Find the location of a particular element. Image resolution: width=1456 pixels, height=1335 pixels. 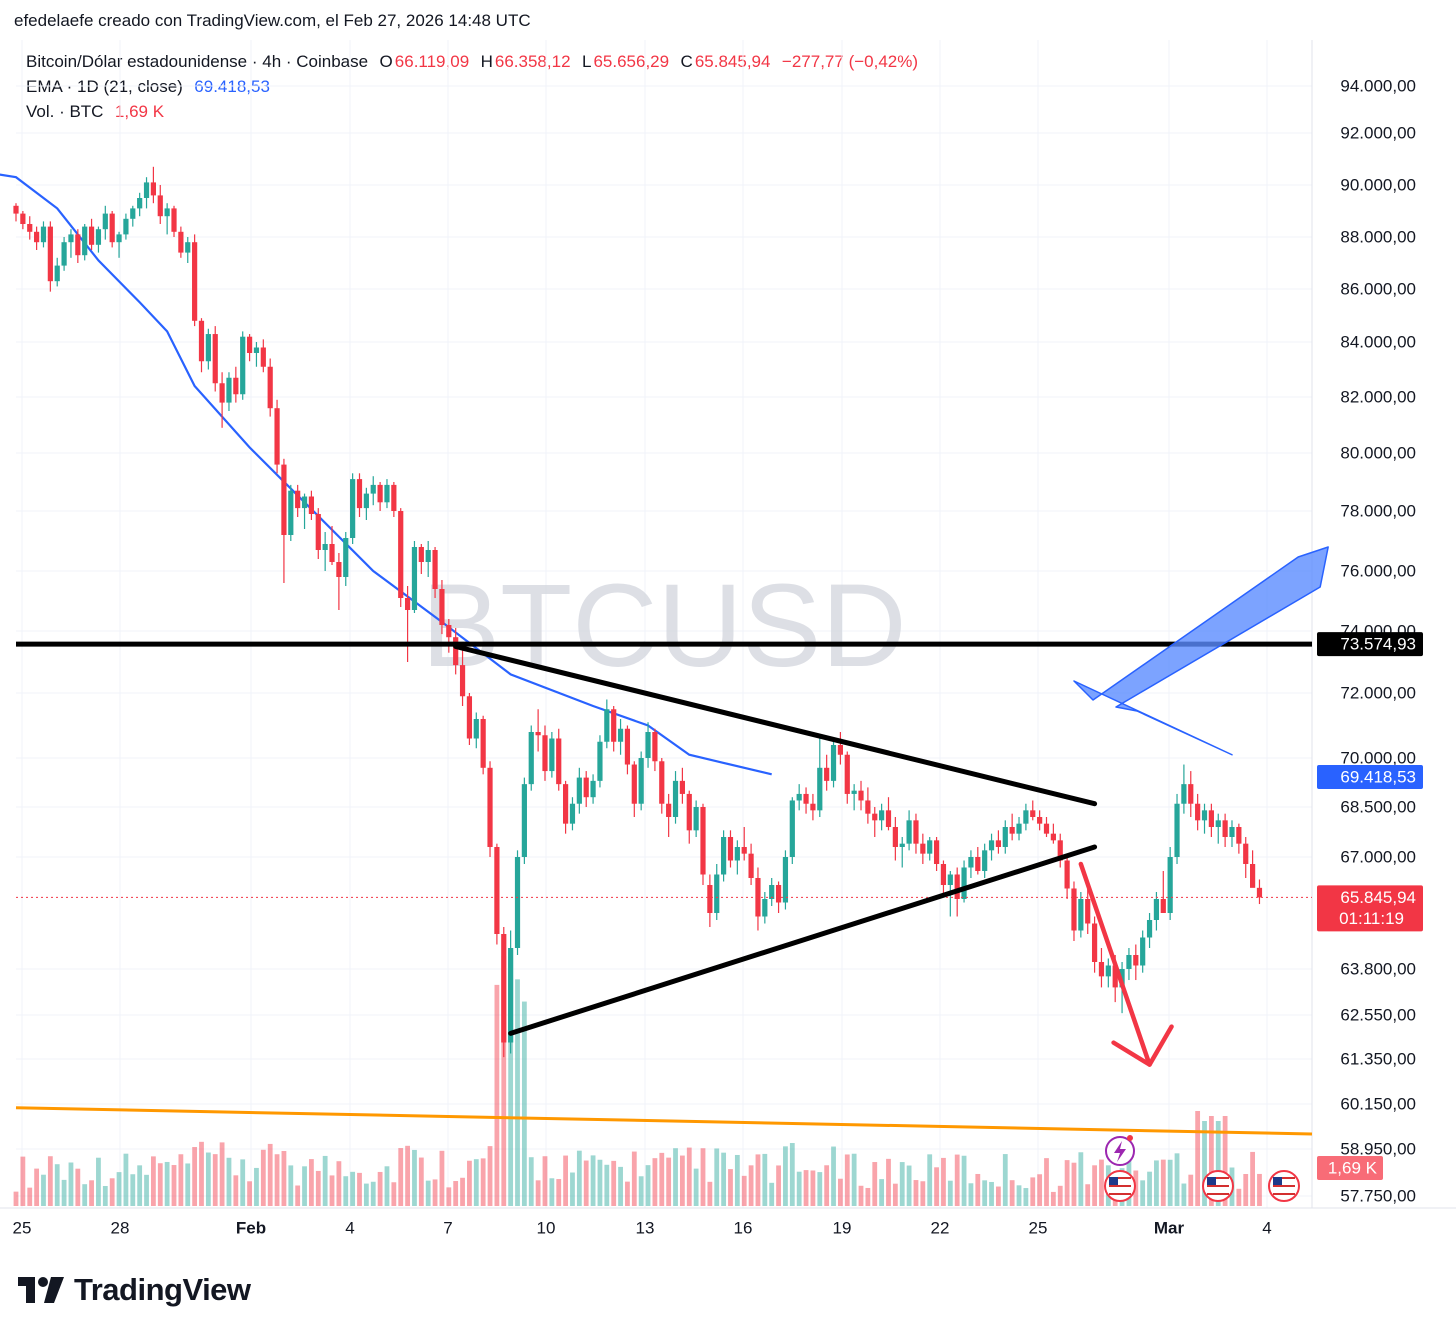

us-flag-event-icon is located at coordinates (1284, 1186).